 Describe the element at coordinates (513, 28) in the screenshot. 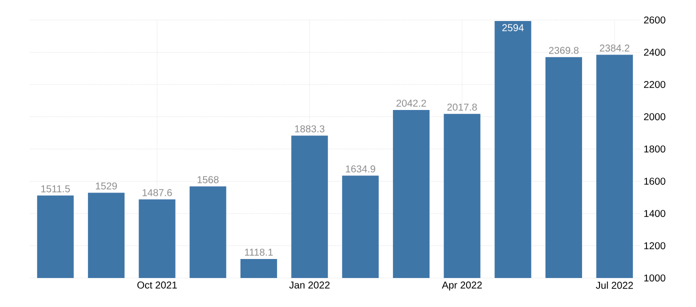

I see `data-label: 2594` at that location.